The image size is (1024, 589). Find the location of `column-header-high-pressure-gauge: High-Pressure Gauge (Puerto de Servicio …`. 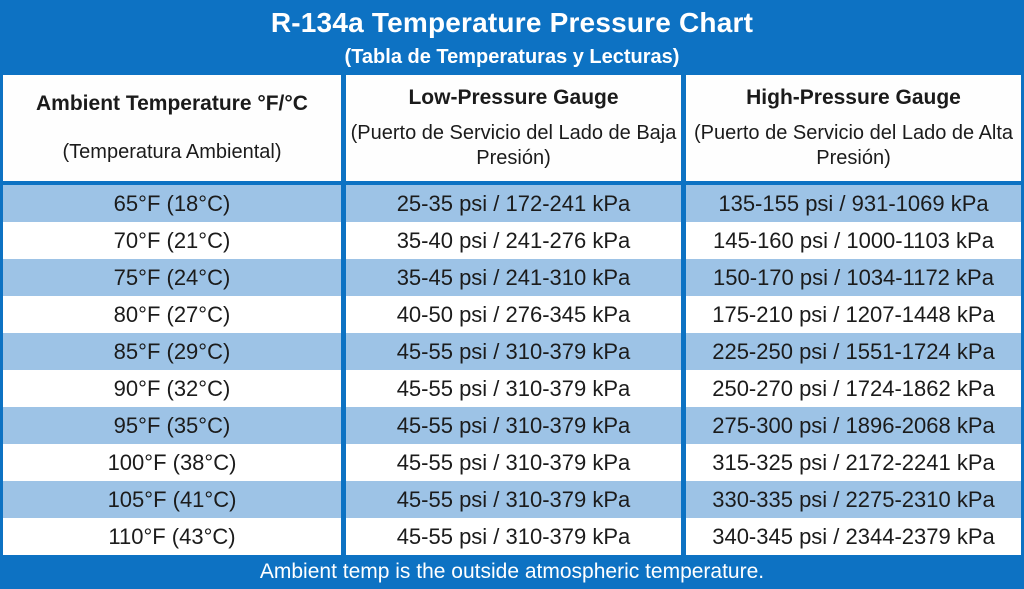

column-header-high-pressure-gauge: High-Pressure Gauge (Puerto de Servicio … is located at coordinates (853, 128).